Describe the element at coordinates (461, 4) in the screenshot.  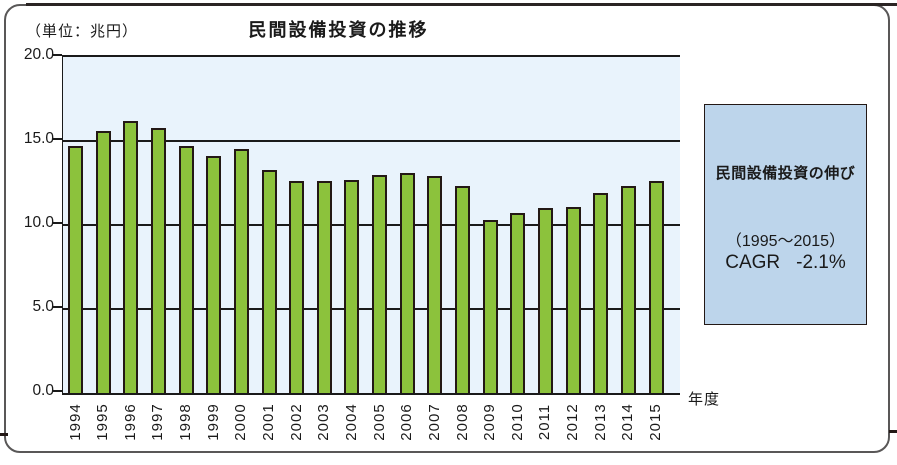
I see `top-border-rule` at that location.